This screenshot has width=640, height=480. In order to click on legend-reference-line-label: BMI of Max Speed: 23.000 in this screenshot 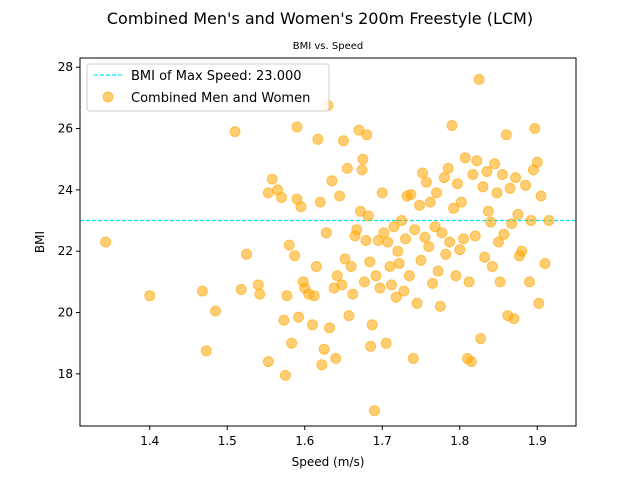, I will do `click(216, 76)`.